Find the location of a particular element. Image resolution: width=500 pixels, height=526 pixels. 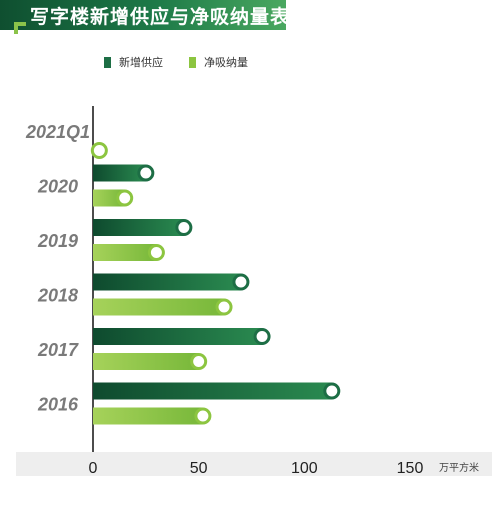

legend-swatch-absorption is located at coordinates (192, 62).